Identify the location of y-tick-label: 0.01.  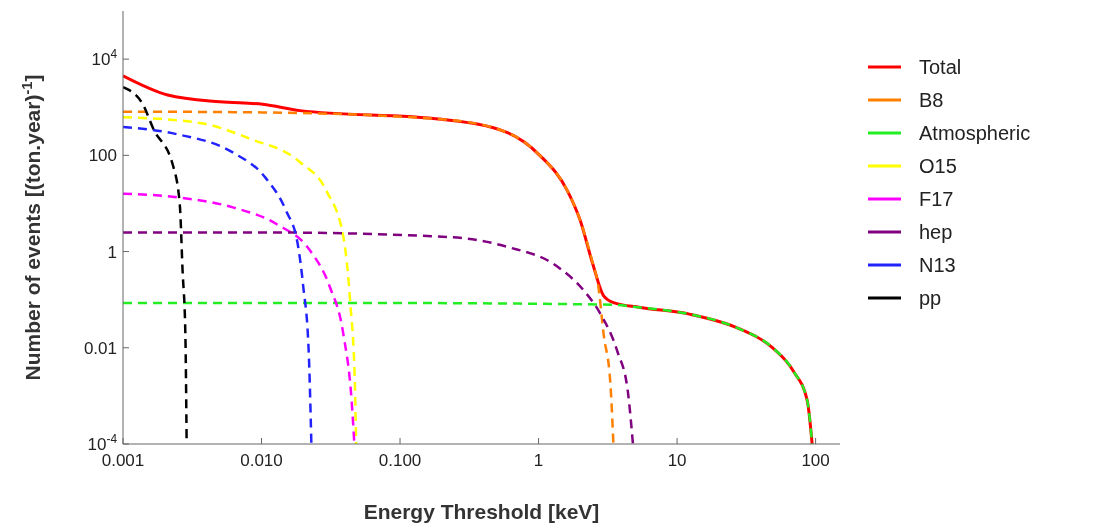
(100, 348).